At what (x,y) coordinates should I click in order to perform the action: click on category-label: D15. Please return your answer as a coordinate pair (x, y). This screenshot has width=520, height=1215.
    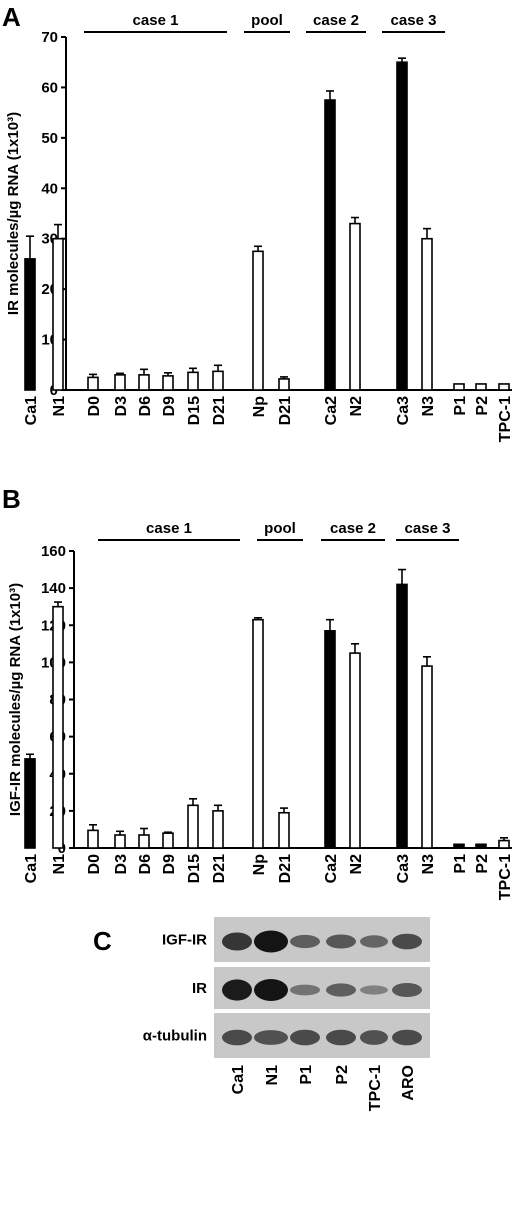
    Looking at the image, I should click on (194, 410).